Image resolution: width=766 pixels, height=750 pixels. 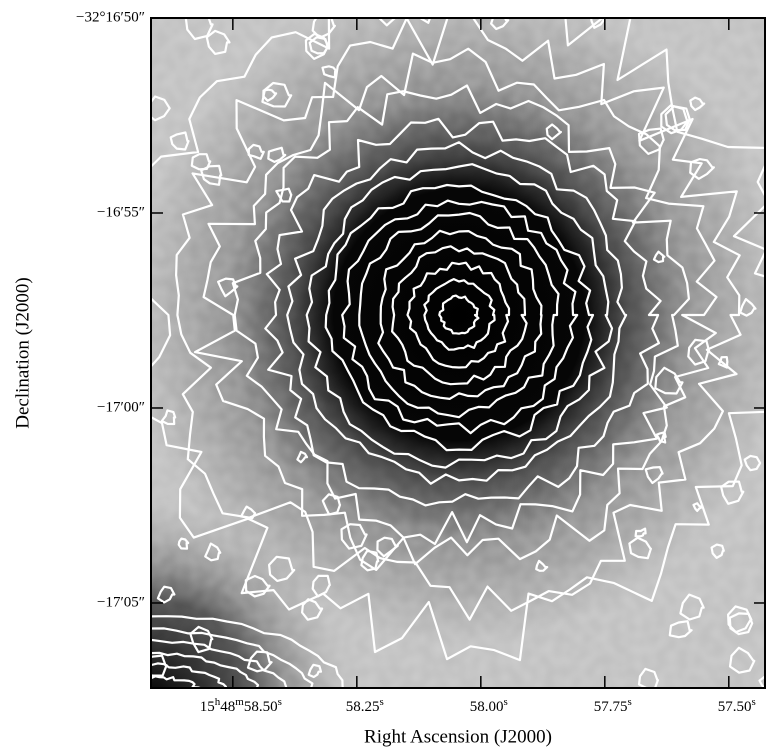 What do you see at coordinates (241, 706) in the screenshot?
I see `x-tick-label: 15h48m58.50s` at bounding box center [241, 706].